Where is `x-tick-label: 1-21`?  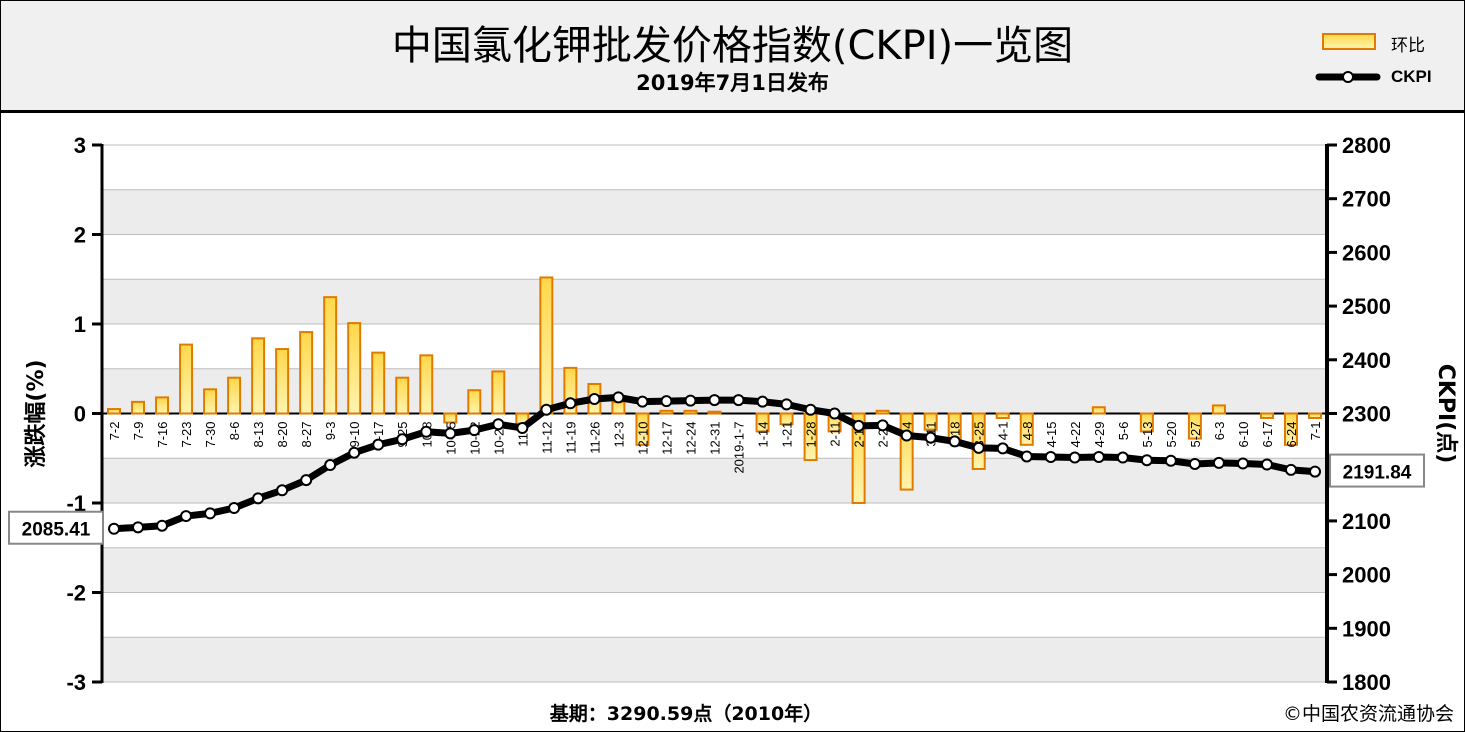
x-tick-label: 1-21 is located at coordinates (787, 435).